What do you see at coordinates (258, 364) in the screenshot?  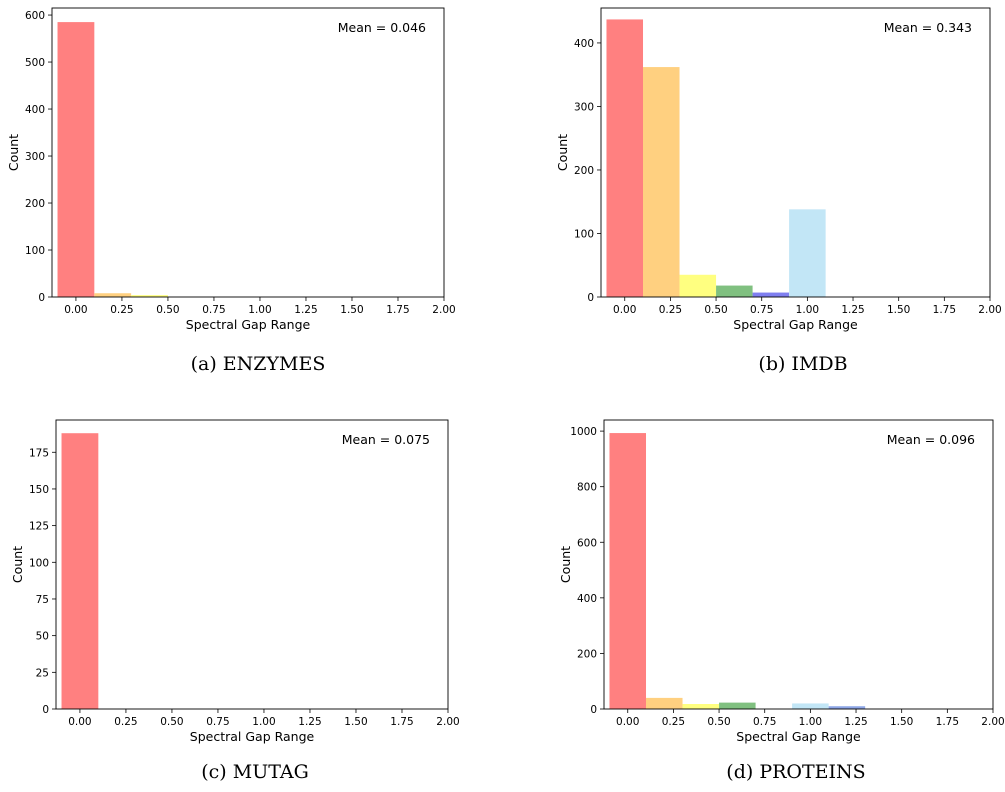 I see `panel-caption: (a) ENZYMES` at bounding box center [258, 364].